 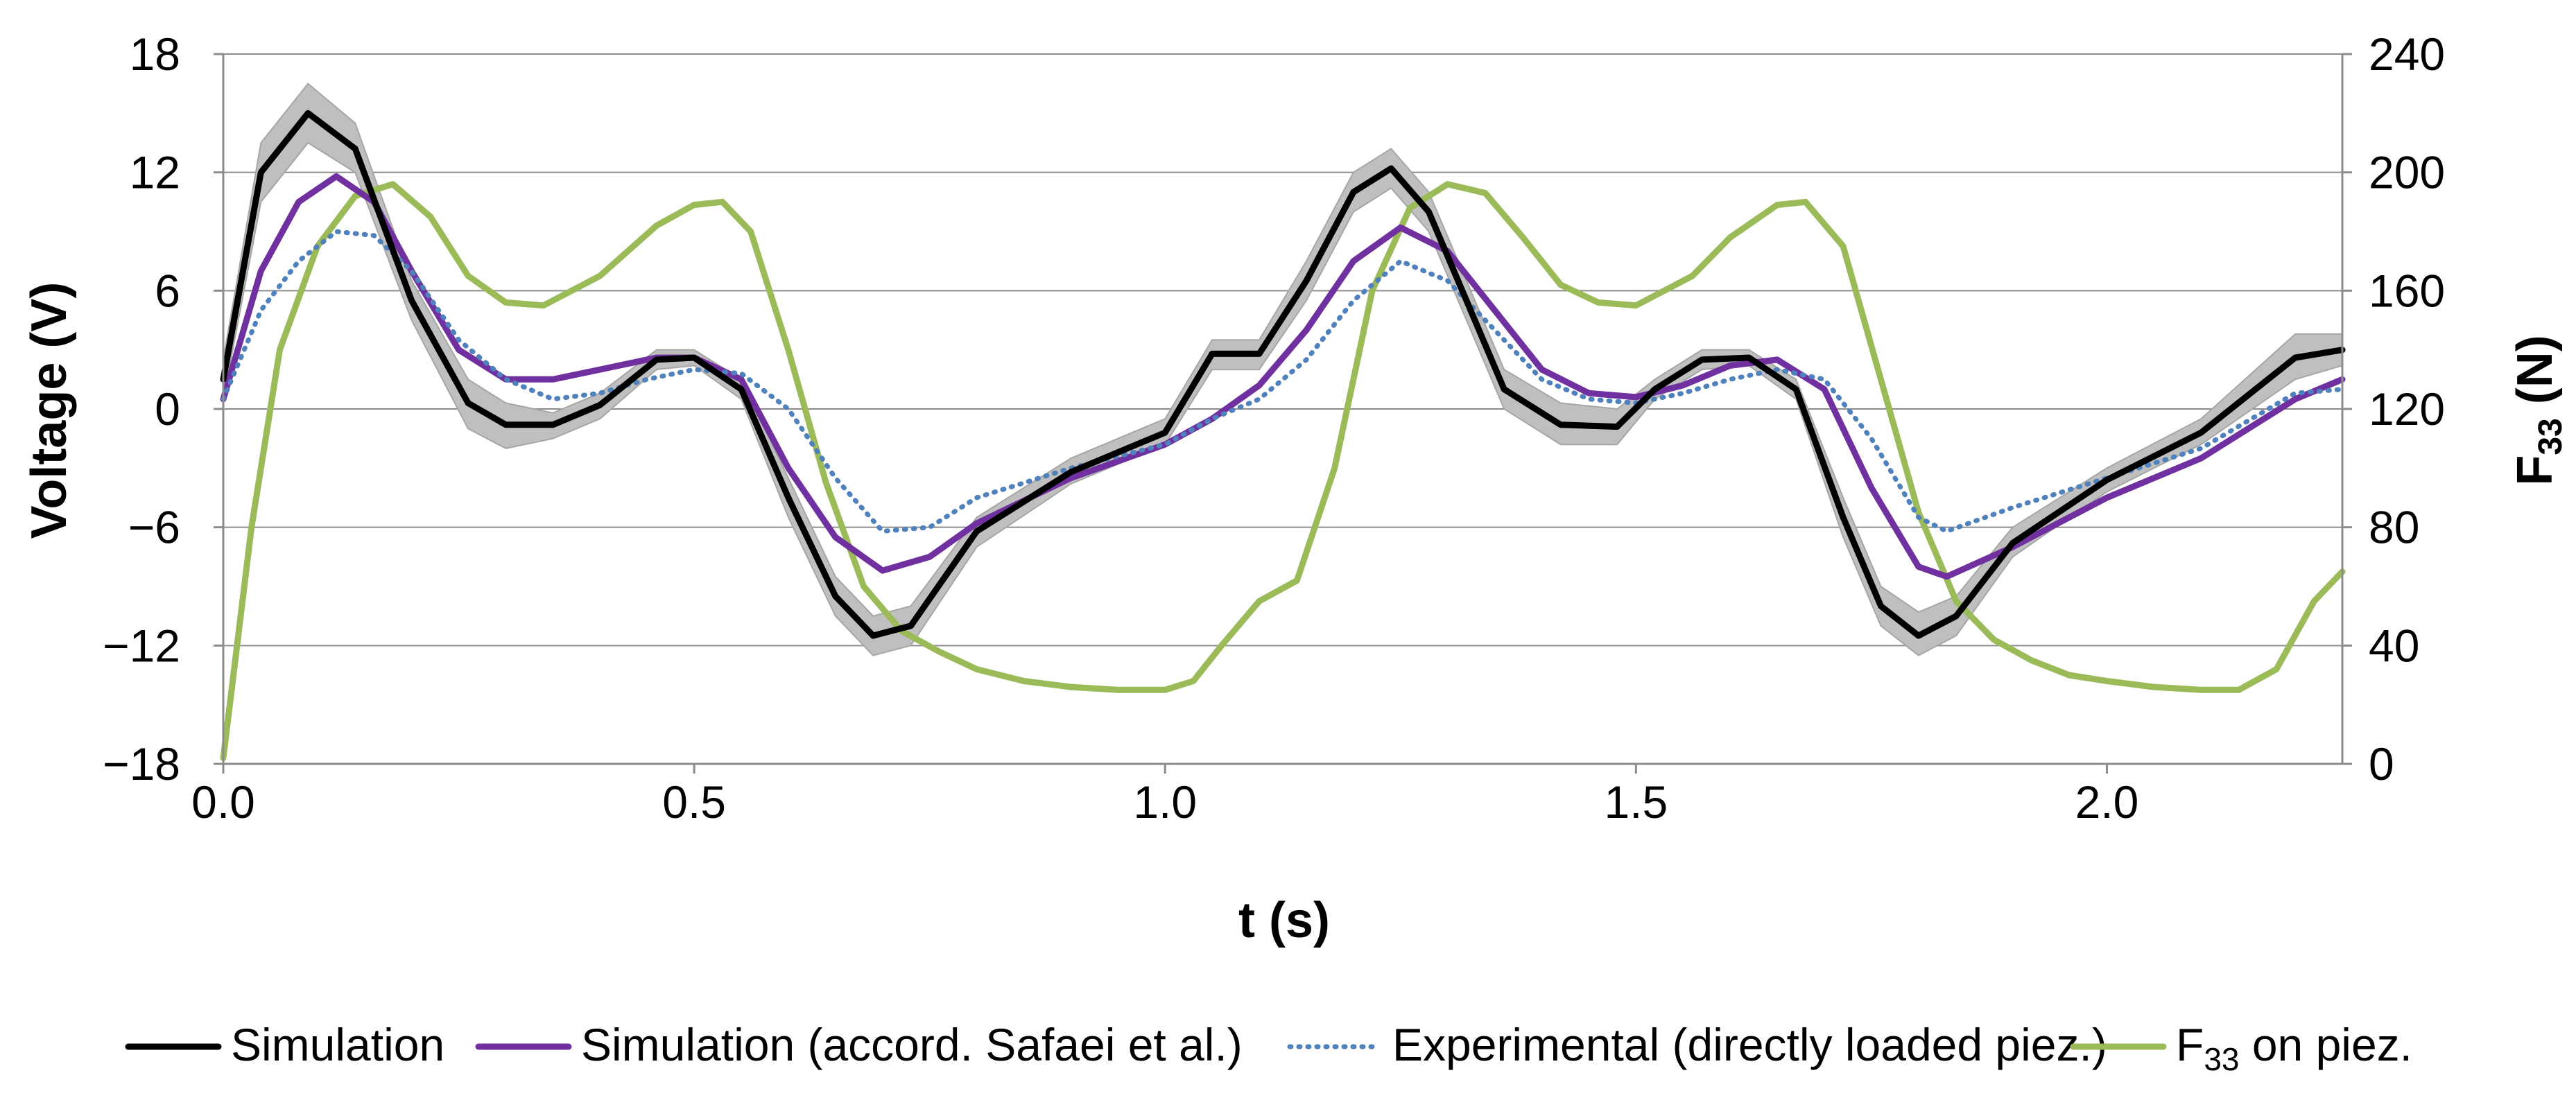 I want to click on legend-label-3: F33 on piez., so click(x=2294, y=1048).